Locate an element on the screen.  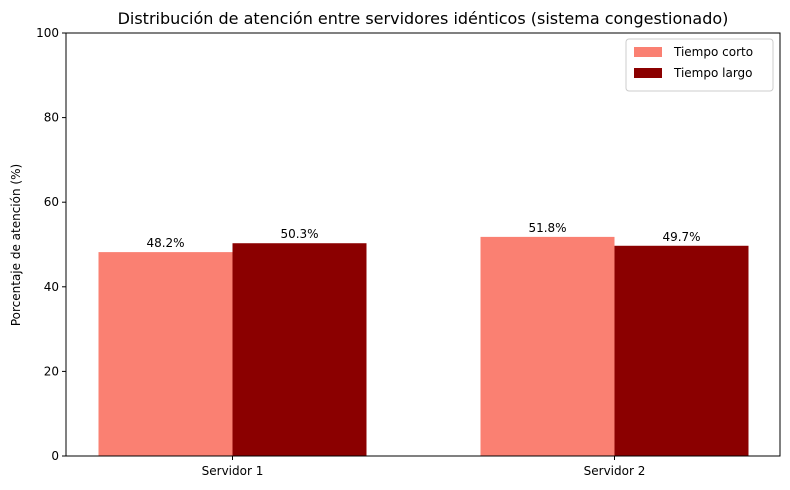
data-label: 48.2% is located at coordinates (165, 243).